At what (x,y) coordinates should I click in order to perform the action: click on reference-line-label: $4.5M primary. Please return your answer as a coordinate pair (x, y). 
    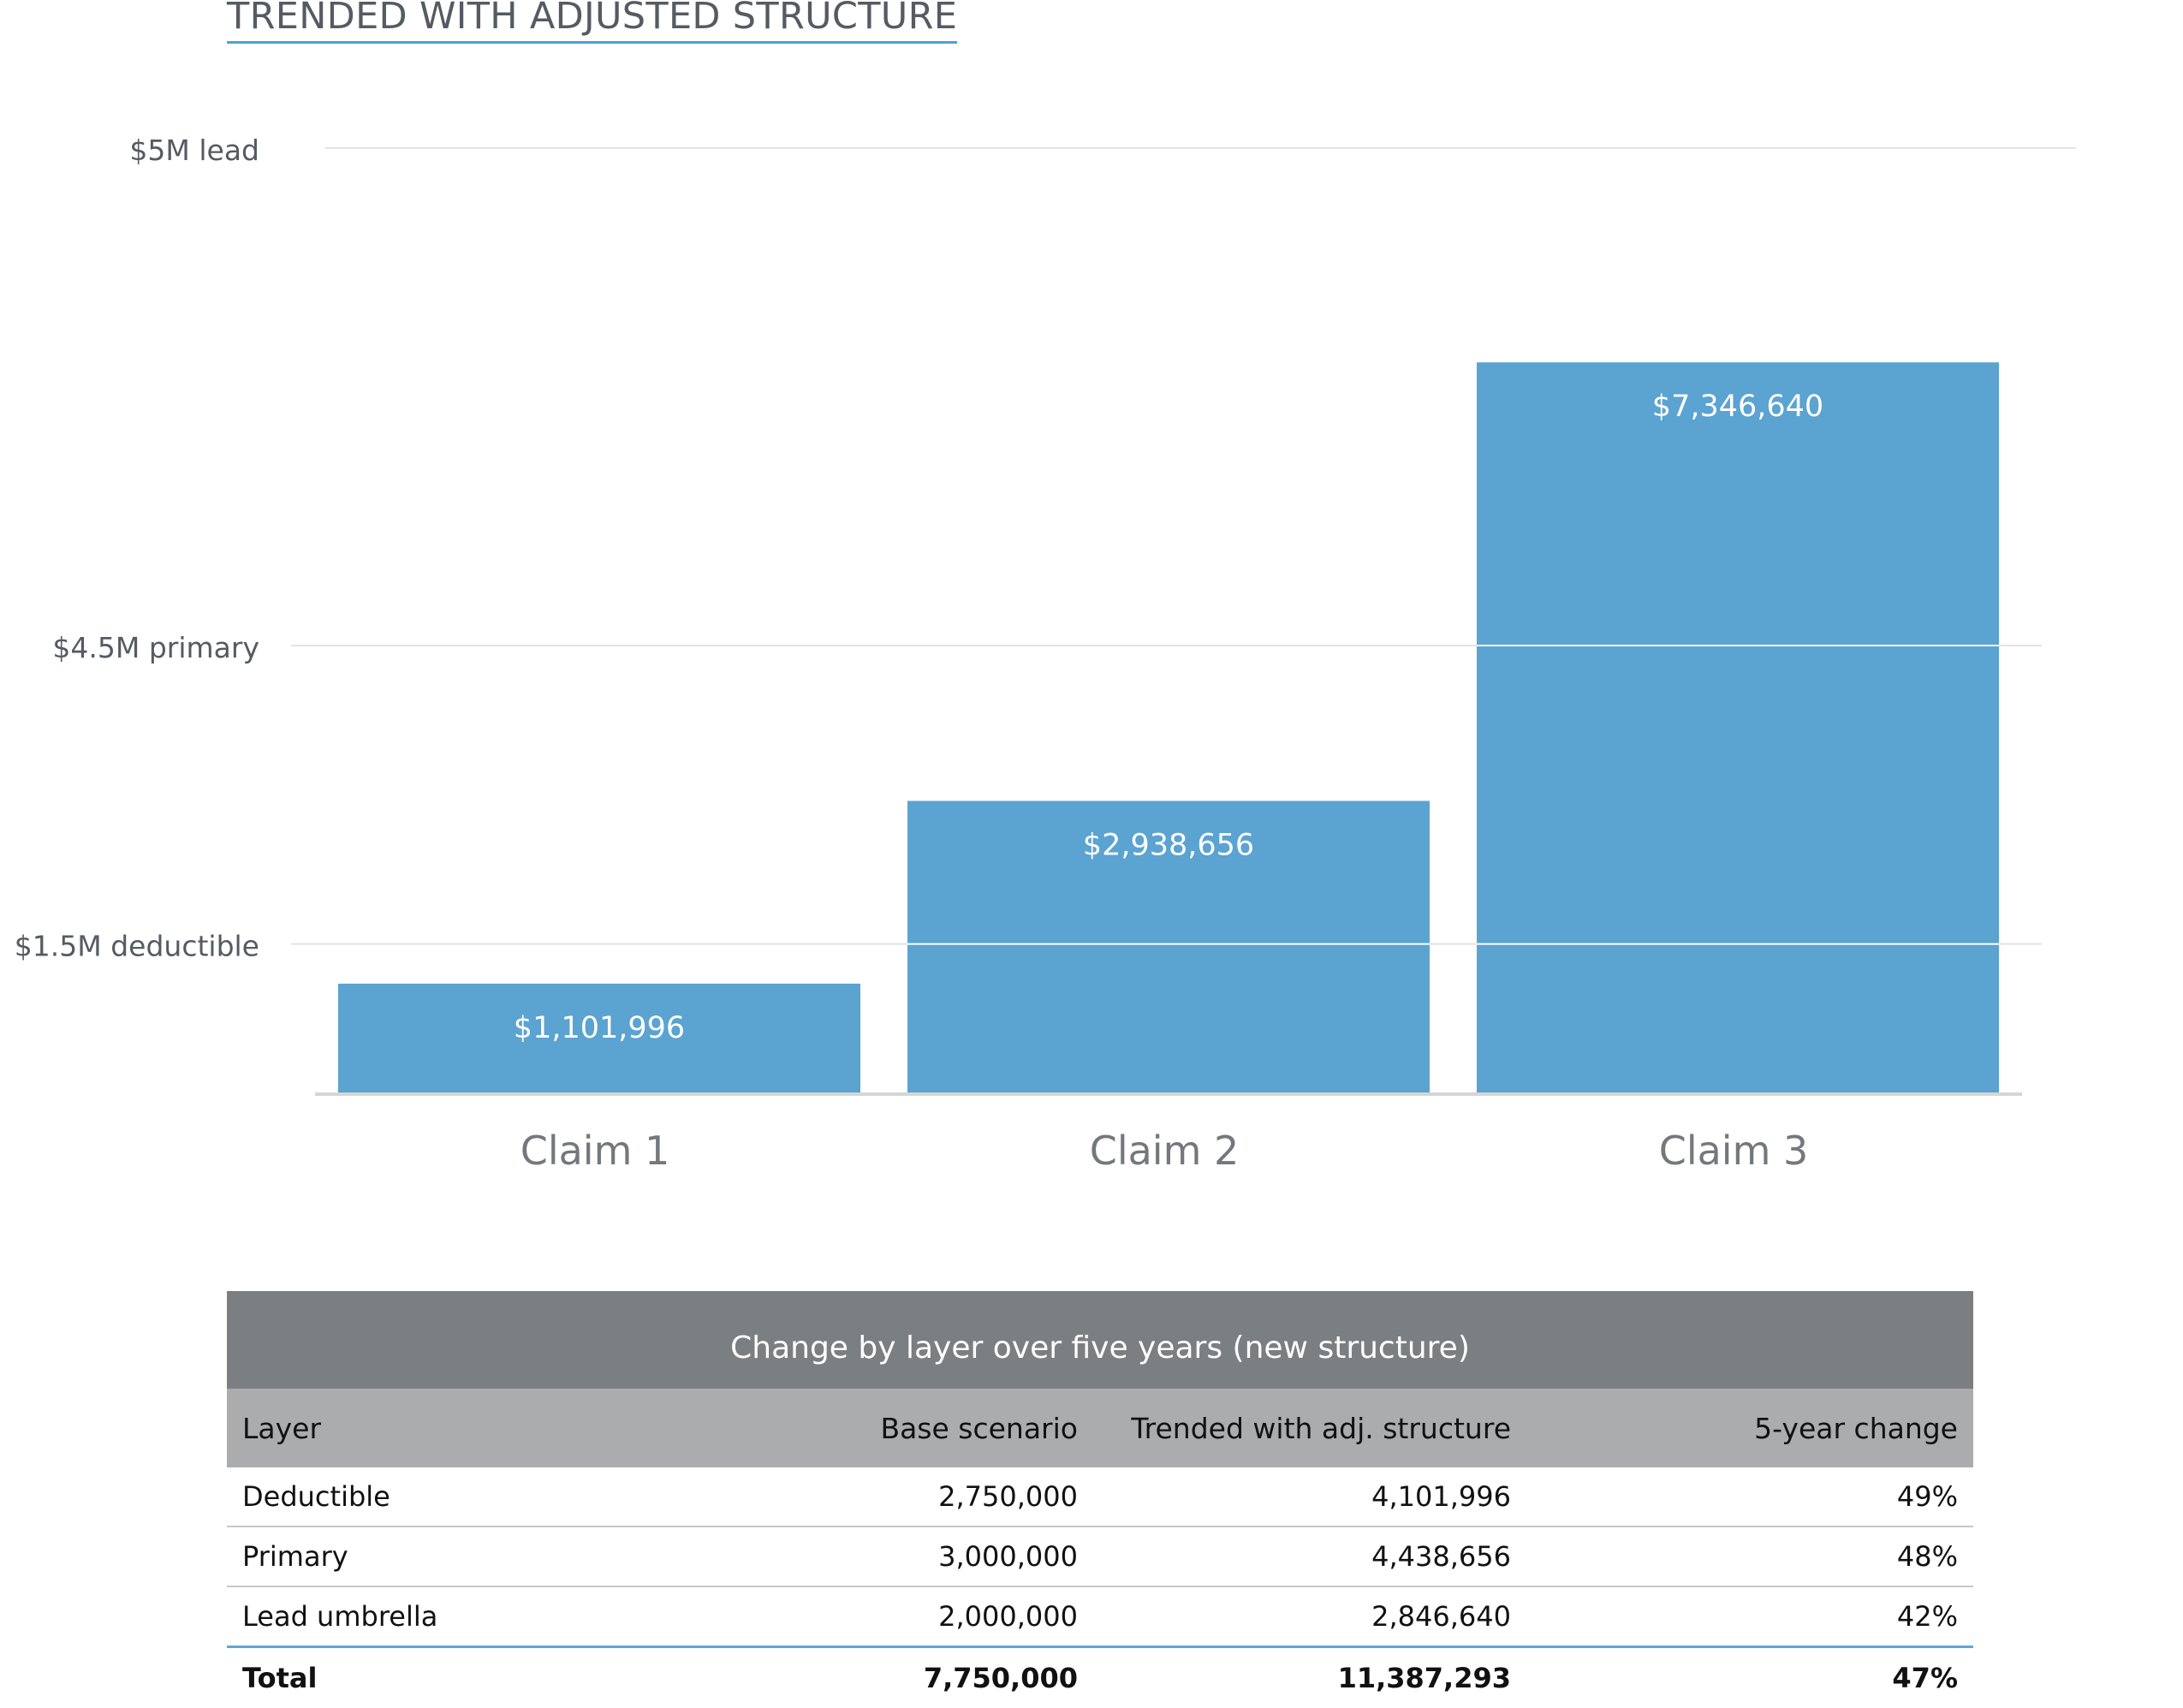
    Looking at the image, I should click on (155, 647).